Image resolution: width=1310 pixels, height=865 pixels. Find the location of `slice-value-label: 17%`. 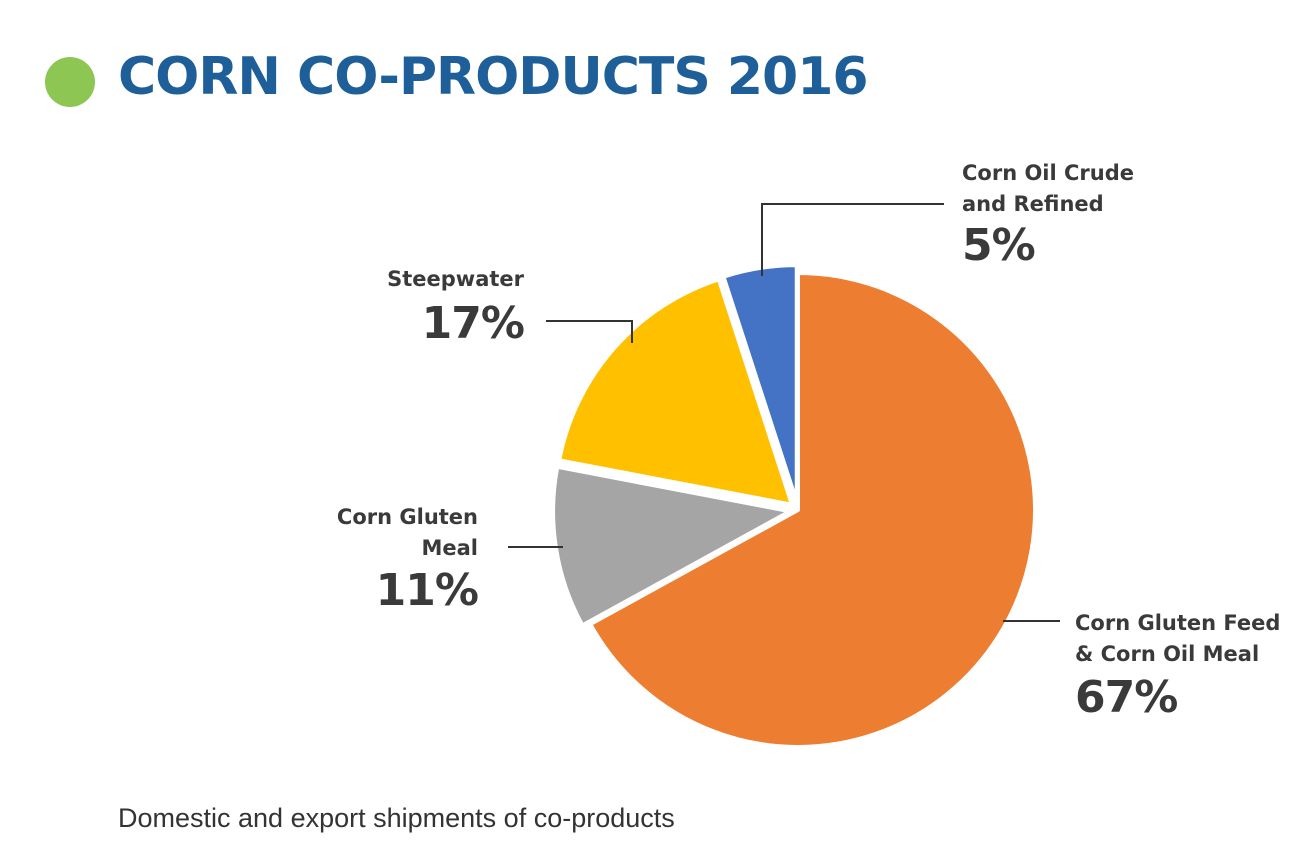

slice-value-label: 17% is located at coordinates (473, 323).